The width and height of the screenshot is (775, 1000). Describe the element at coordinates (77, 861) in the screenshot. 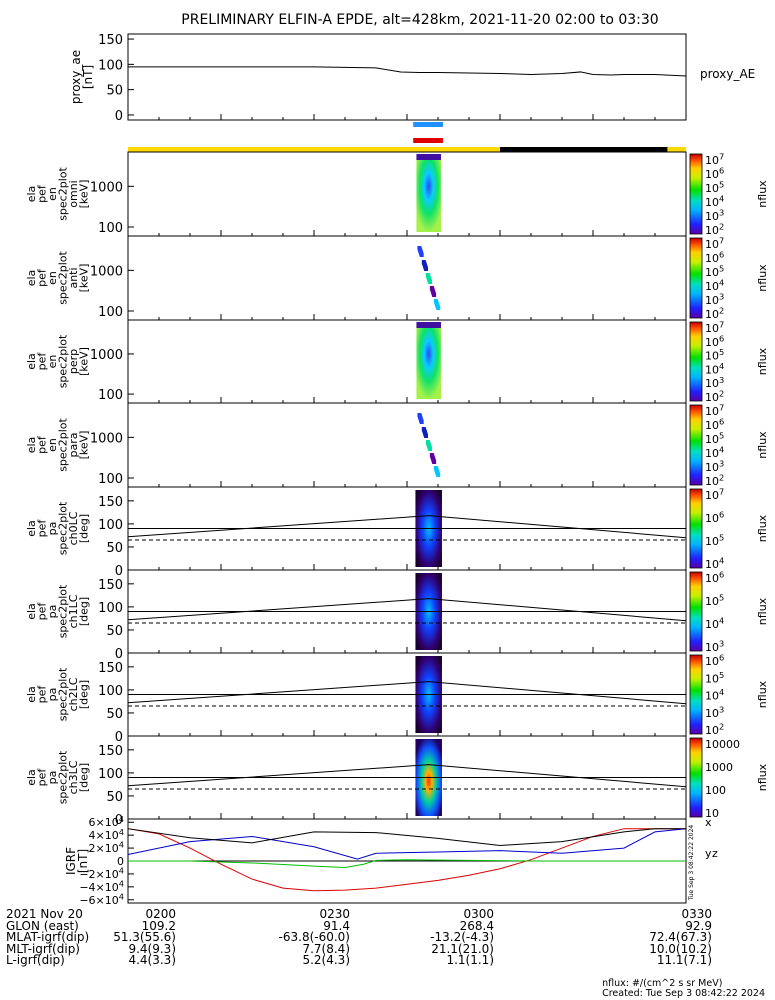

I see `igrf-ylabel: IGRF[nT]` at that location.